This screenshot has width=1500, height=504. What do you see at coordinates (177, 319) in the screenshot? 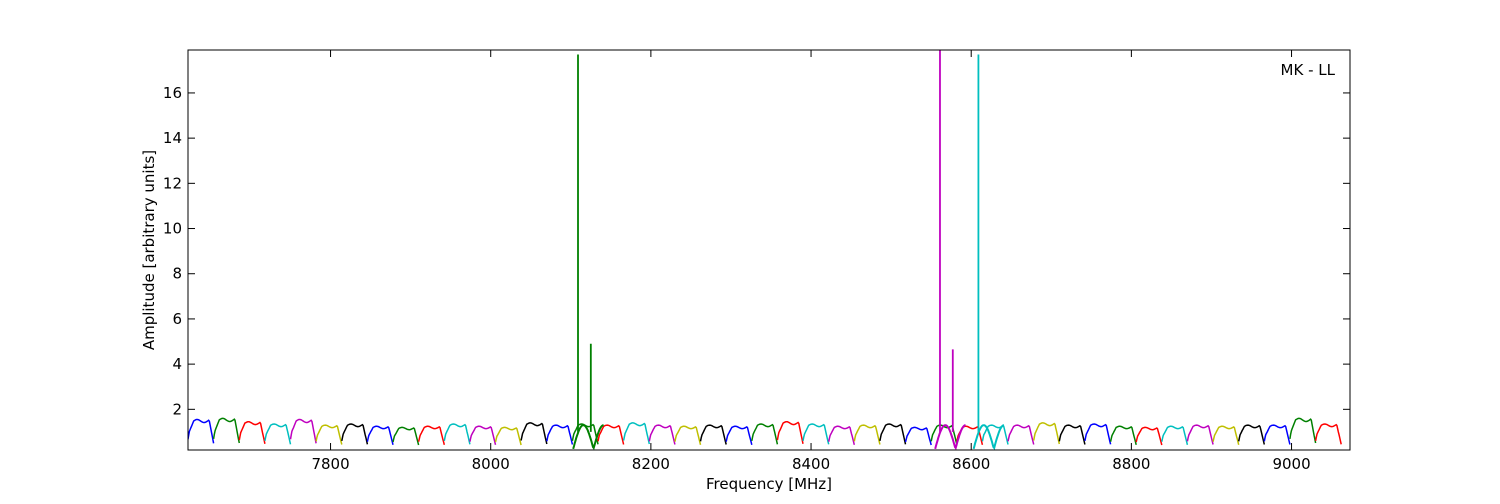
I see `y-tick-label: 6` at bounding box center [177, 319].